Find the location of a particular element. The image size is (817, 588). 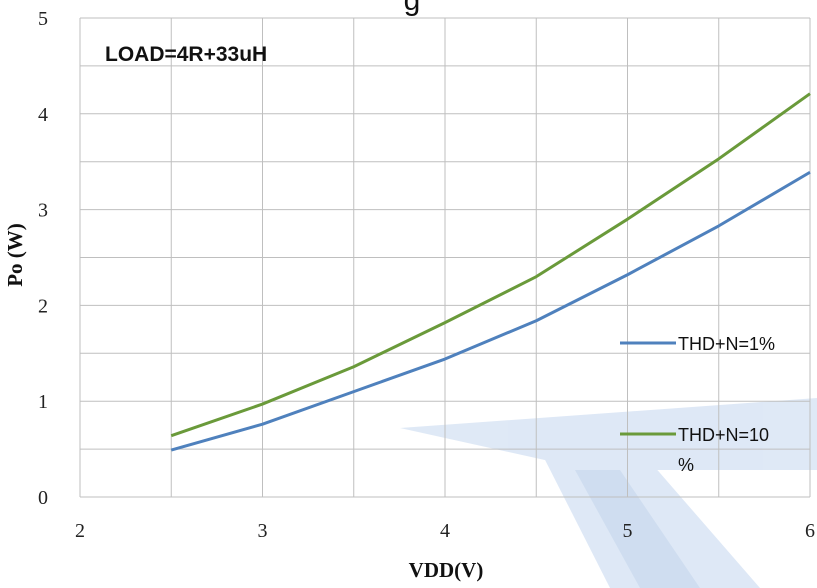

x-tick-labels: 2 3 4 5 6 is located at coordinates (445, 531).